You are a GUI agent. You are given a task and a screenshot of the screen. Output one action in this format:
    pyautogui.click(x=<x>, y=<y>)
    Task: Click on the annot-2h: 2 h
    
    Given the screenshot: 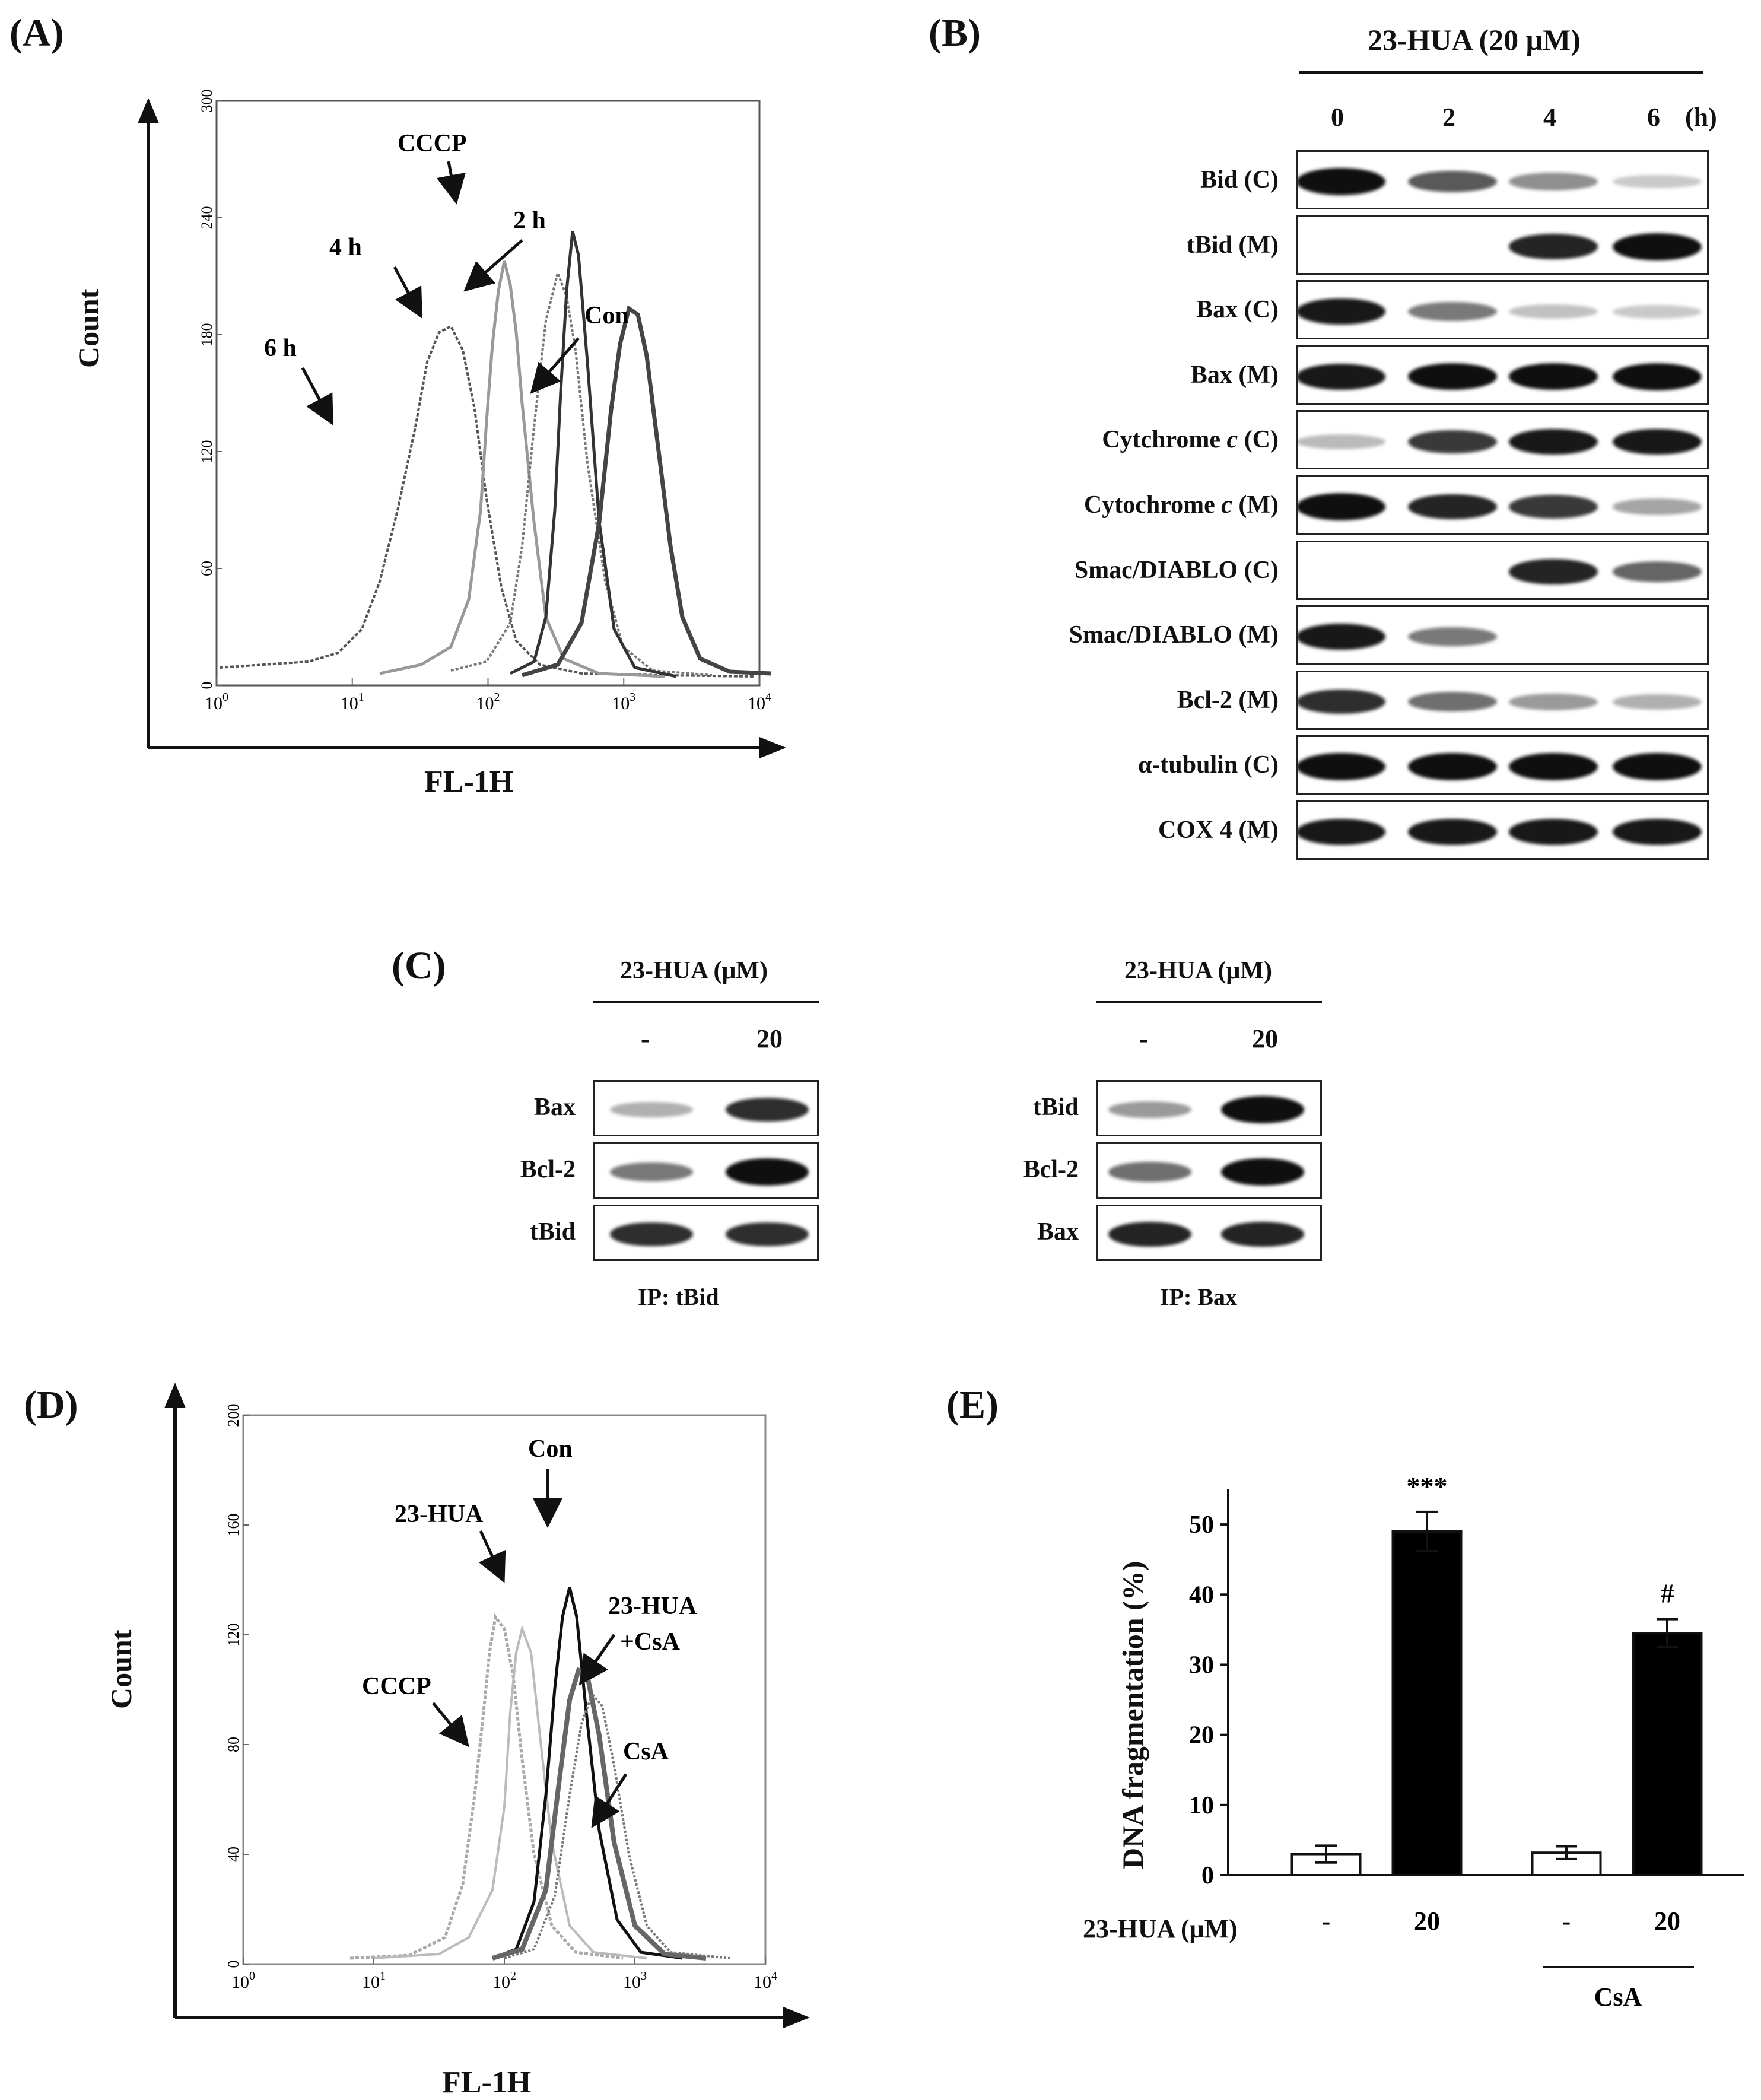 What is the action you would take?
    pyautogui.click(x=529, y=220)
    